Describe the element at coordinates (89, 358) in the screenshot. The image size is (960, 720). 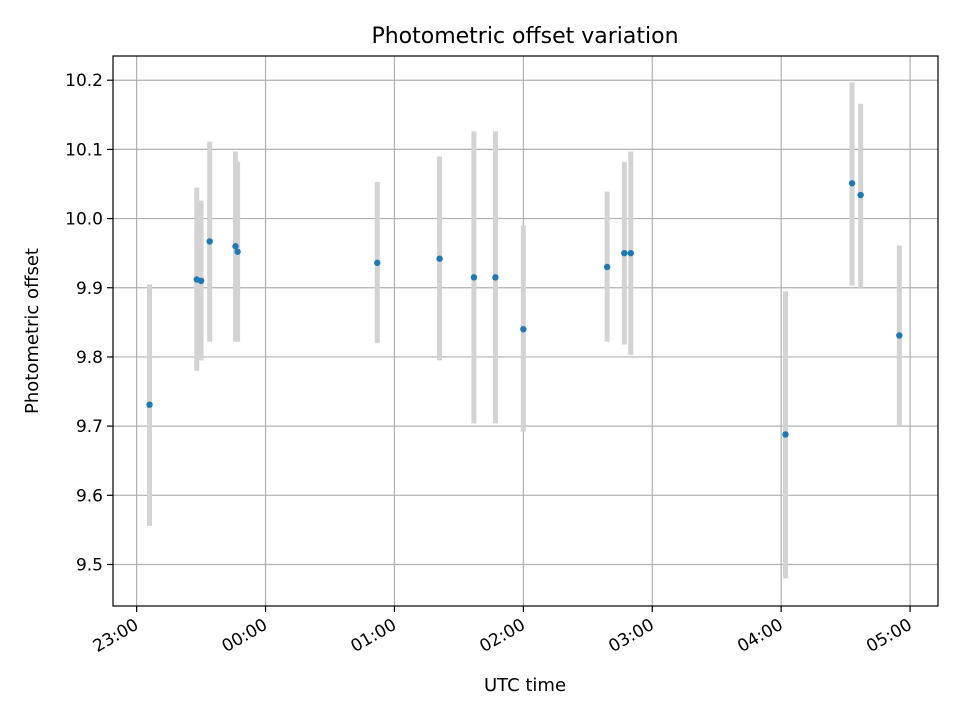
I see `y-tick-label: 9.8` at that location.